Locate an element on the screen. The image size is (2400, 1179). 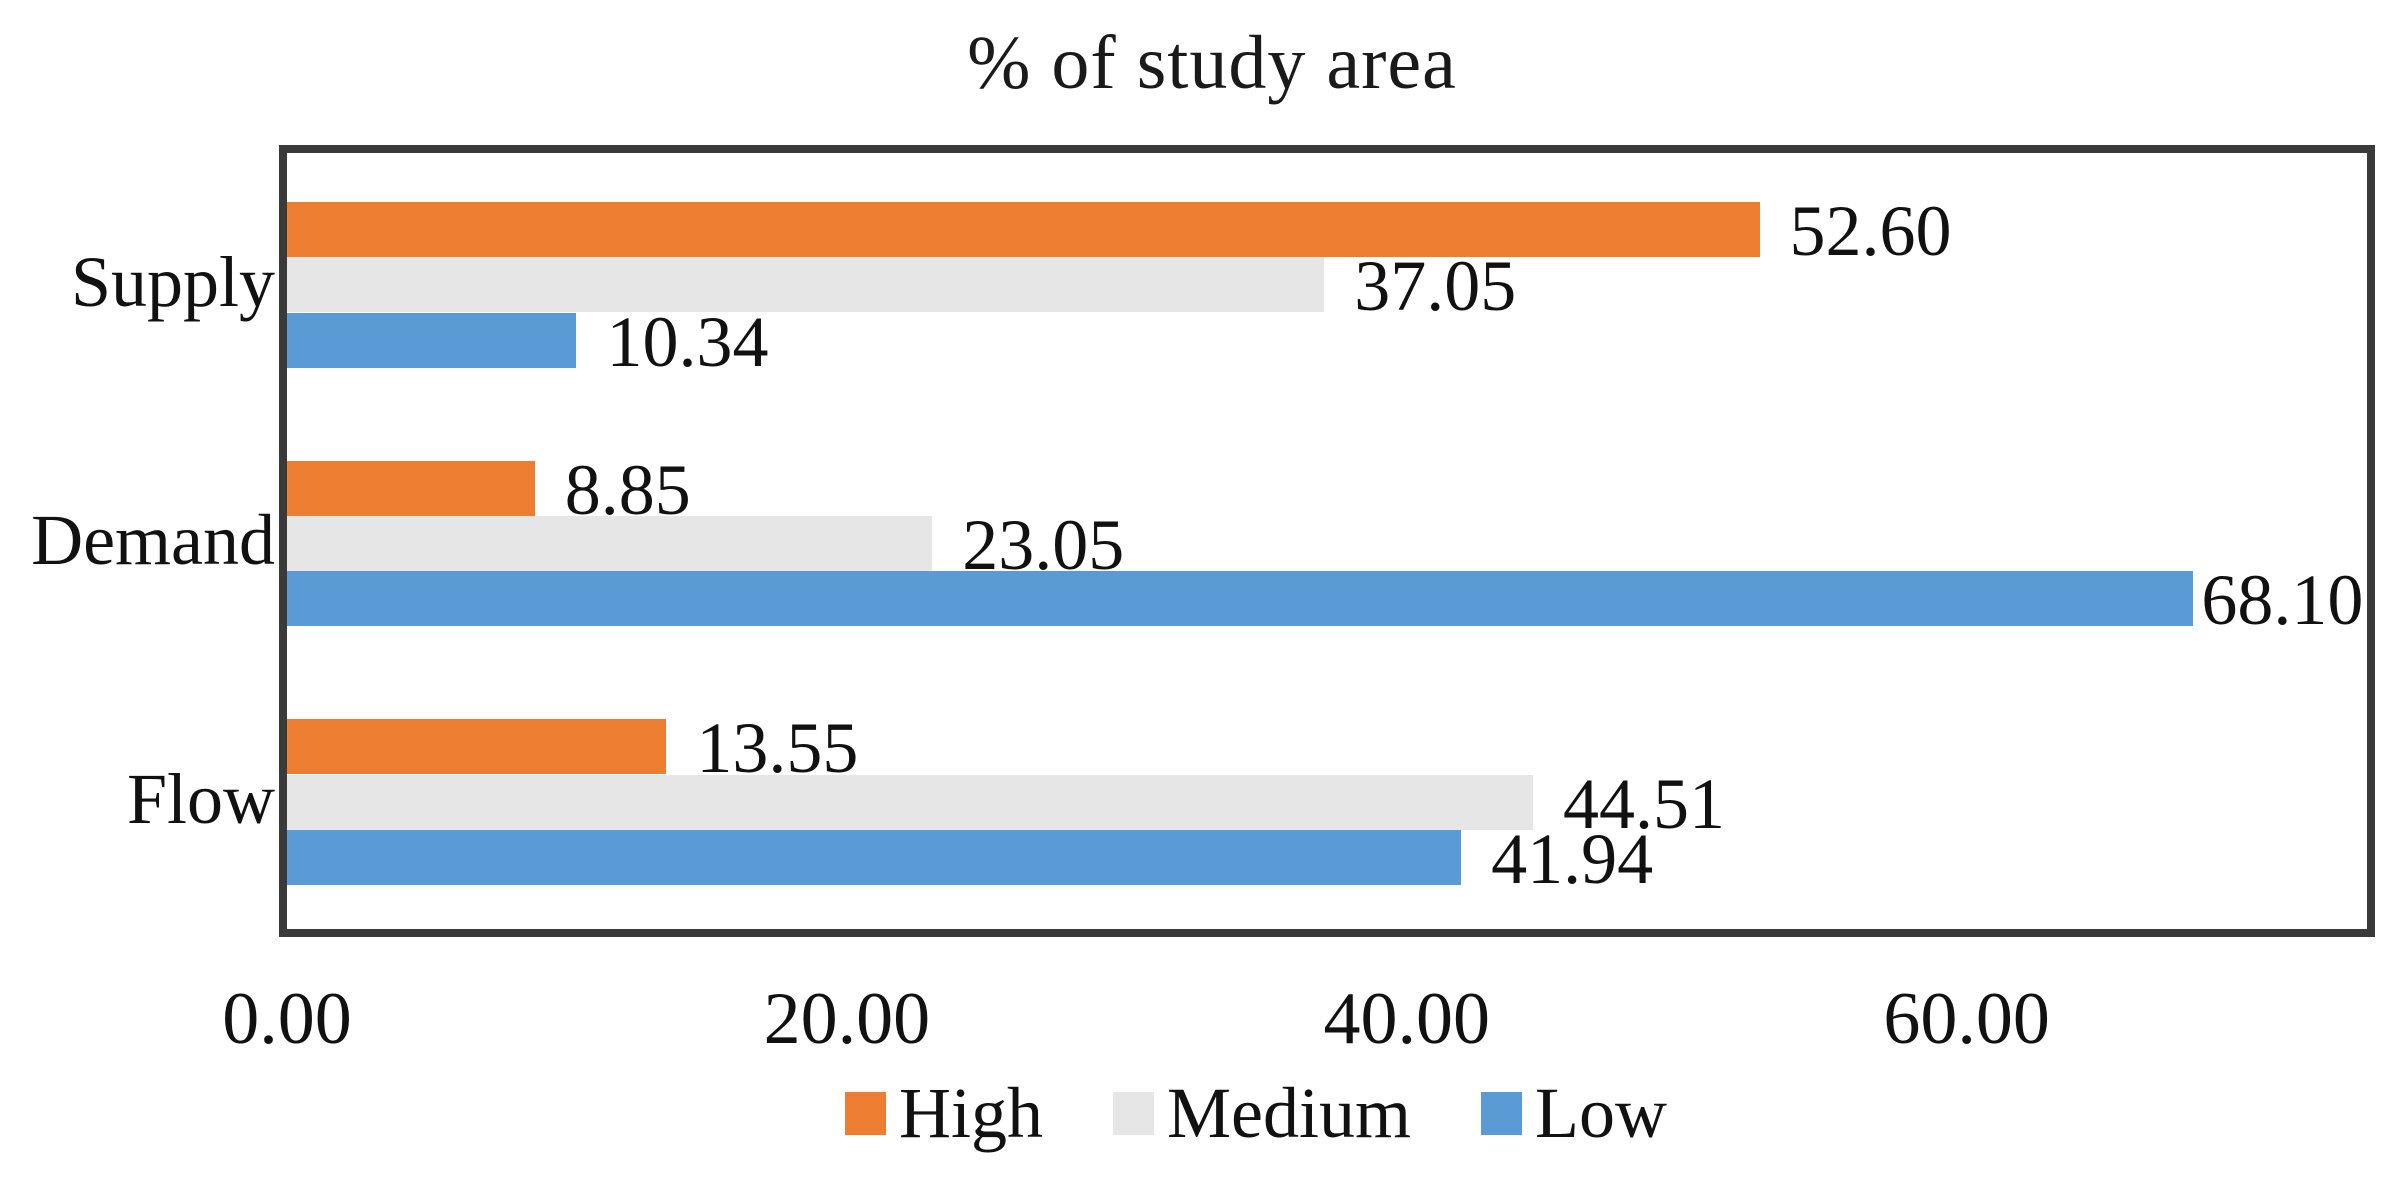
legend-label-high: High is located at coordinates (971, 1113).